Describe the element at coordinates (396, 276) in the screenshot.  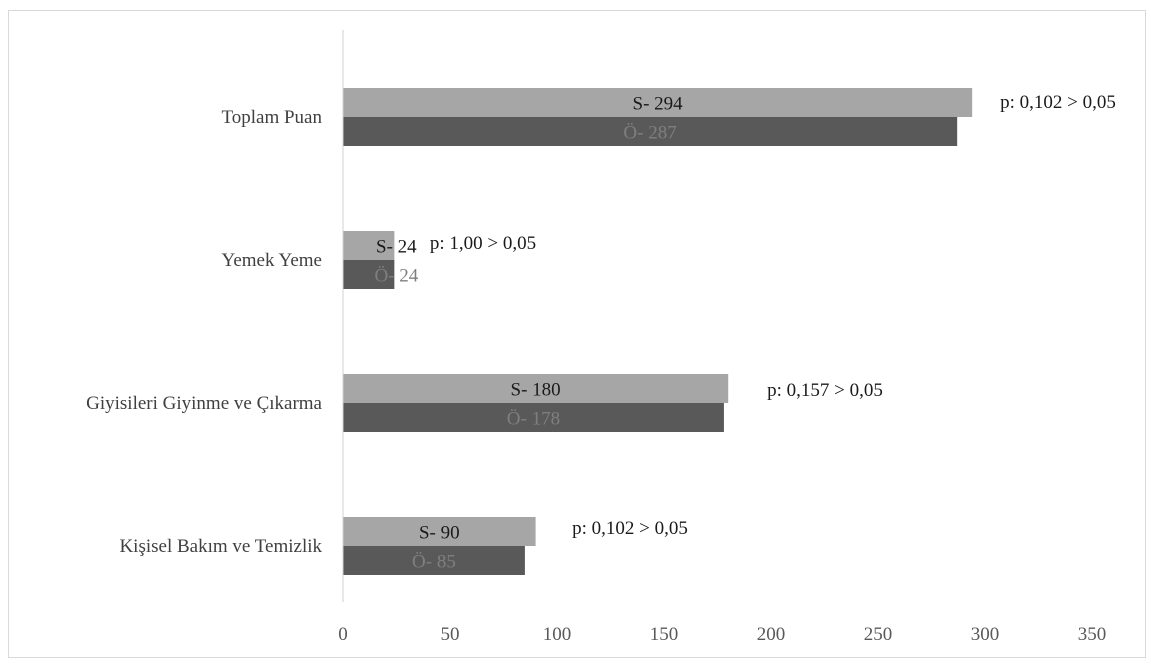
I see `bar-data-label: Ö- 24` at that location.